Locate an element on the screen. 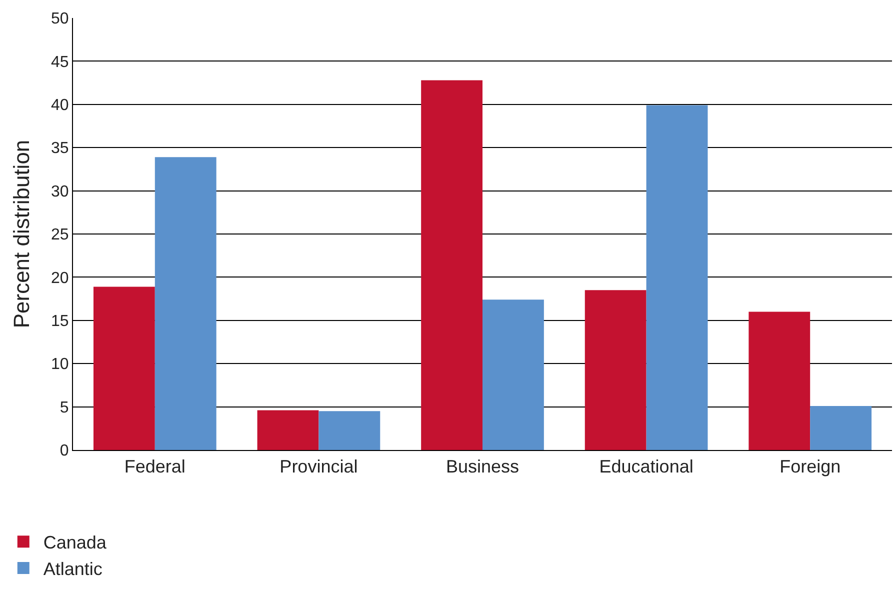  y-axis-title: Percent distribution is located at coordinates (21, 234).